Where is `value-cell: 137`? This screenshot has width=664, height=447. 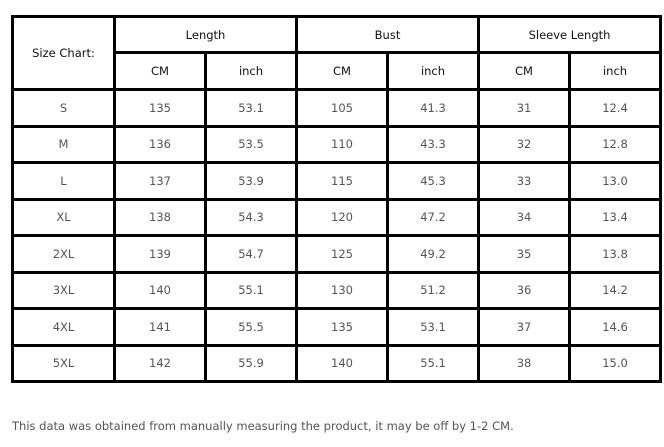
value-cell: 137 is located at coordinates (160, 181).